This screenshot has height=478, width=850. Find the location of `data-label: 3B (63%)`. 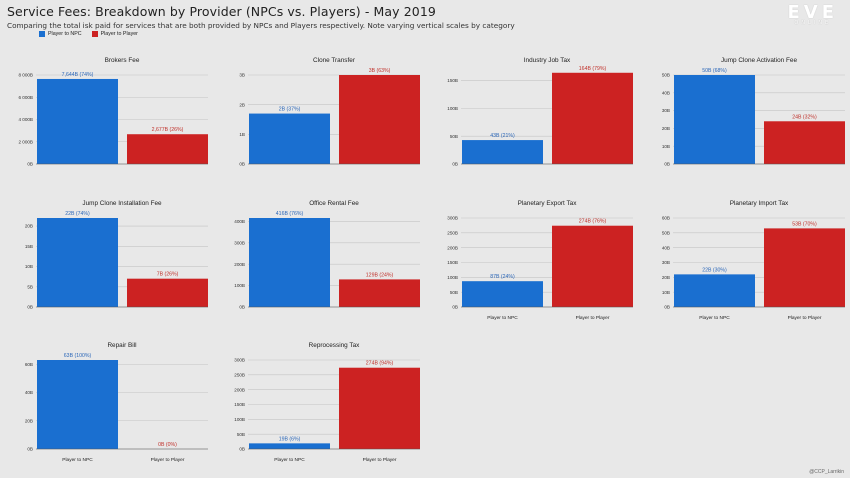

data-label: 3B (63%) is located at coordinates (380, 71).